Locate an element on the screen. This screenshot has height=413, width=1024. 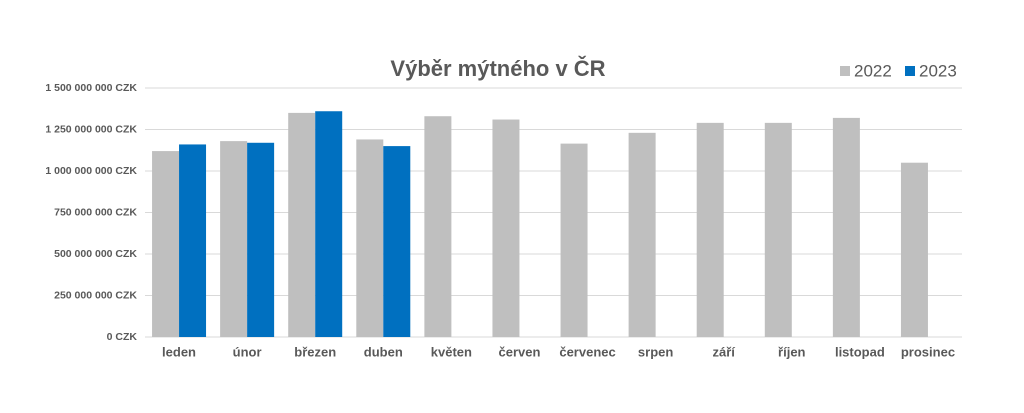
x-tick-label: srpen is located at coordinates (655, 351).